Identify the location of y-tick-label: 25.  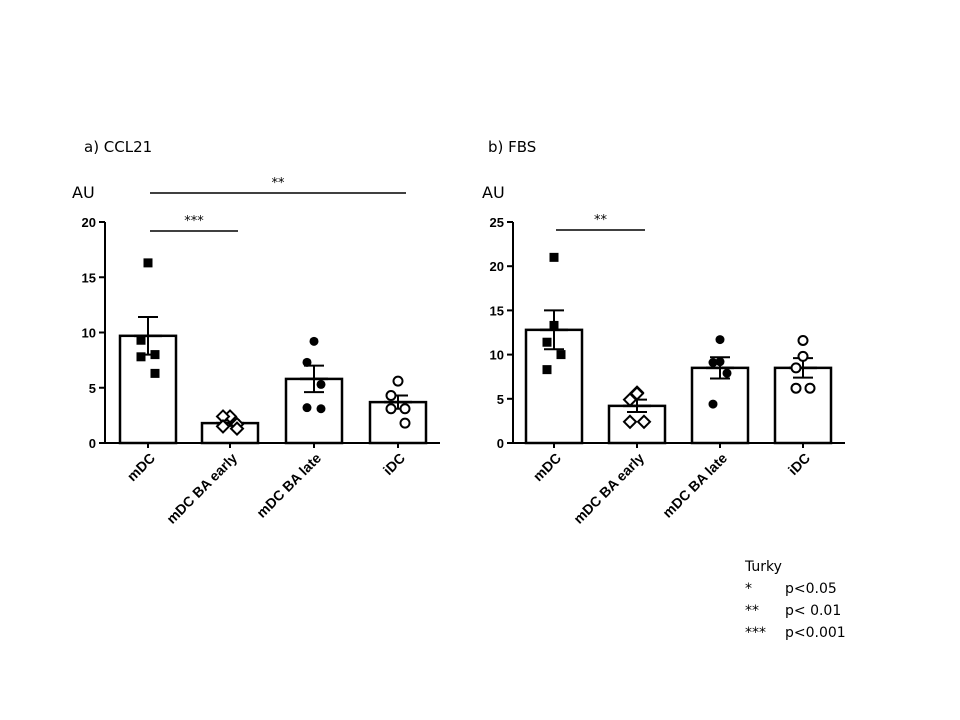
(497, 222).